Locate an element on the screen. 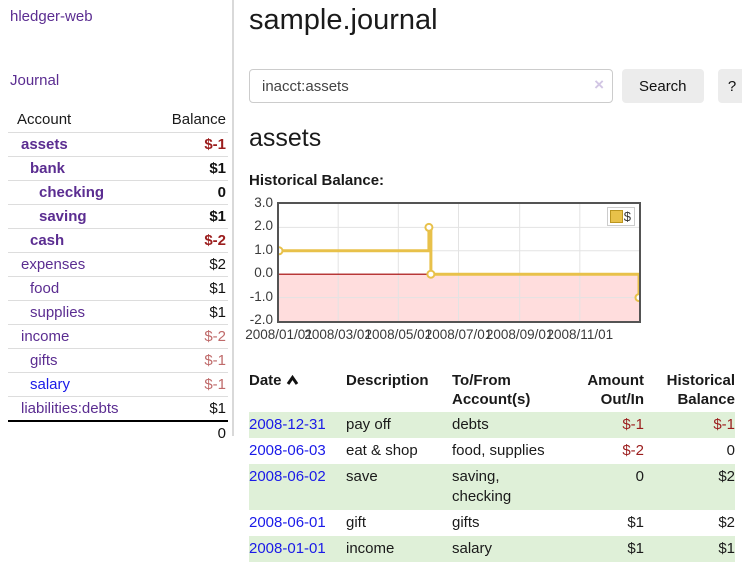 The height and width of the screenshot is (582, 742). account-link: food is located at coordinates (45, 288).